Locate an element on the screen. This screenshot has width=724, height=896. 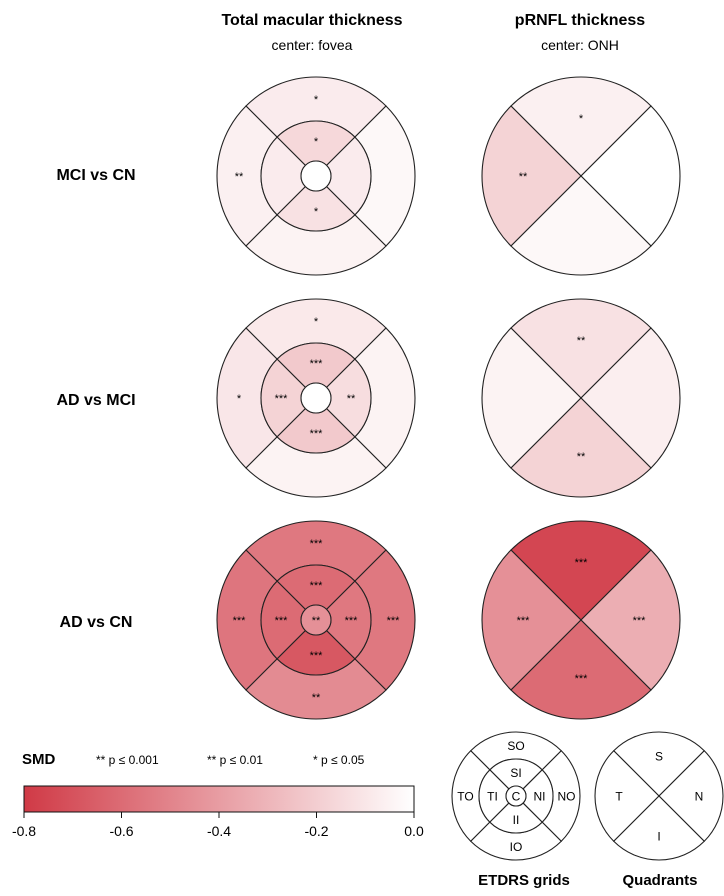
colorbar-ticks: -0.8 -0.6 -0.4 -0.2 0.0 is located at coordinates (218, 825).